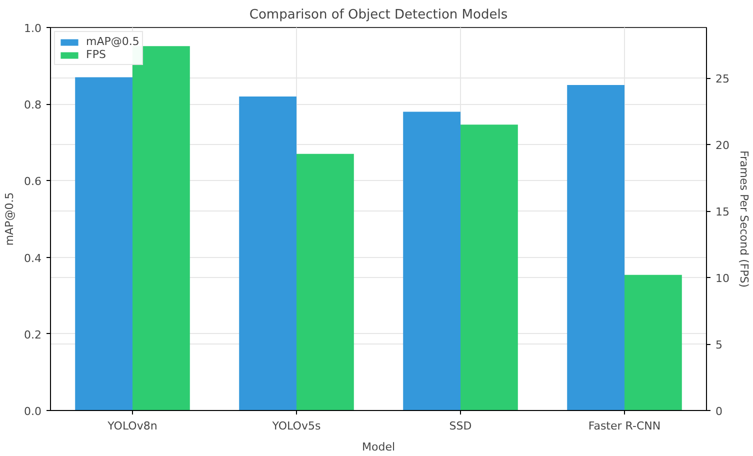  I want to click on y-tick-label: 0.2, so click(33, 335).